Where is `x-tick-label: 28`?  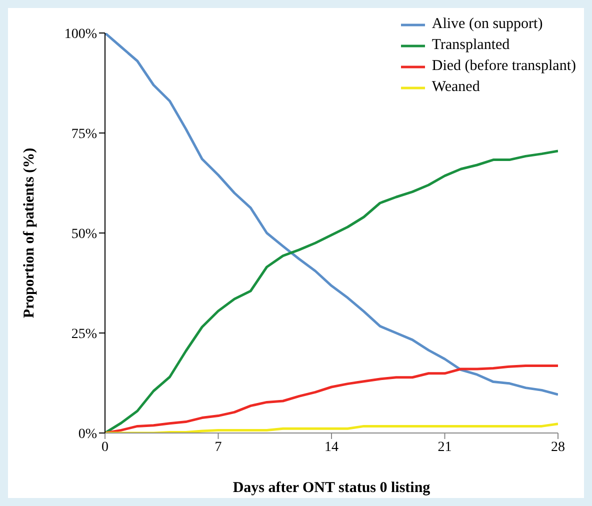 x-tick-label: 28 is located at coordinates (558, 447).